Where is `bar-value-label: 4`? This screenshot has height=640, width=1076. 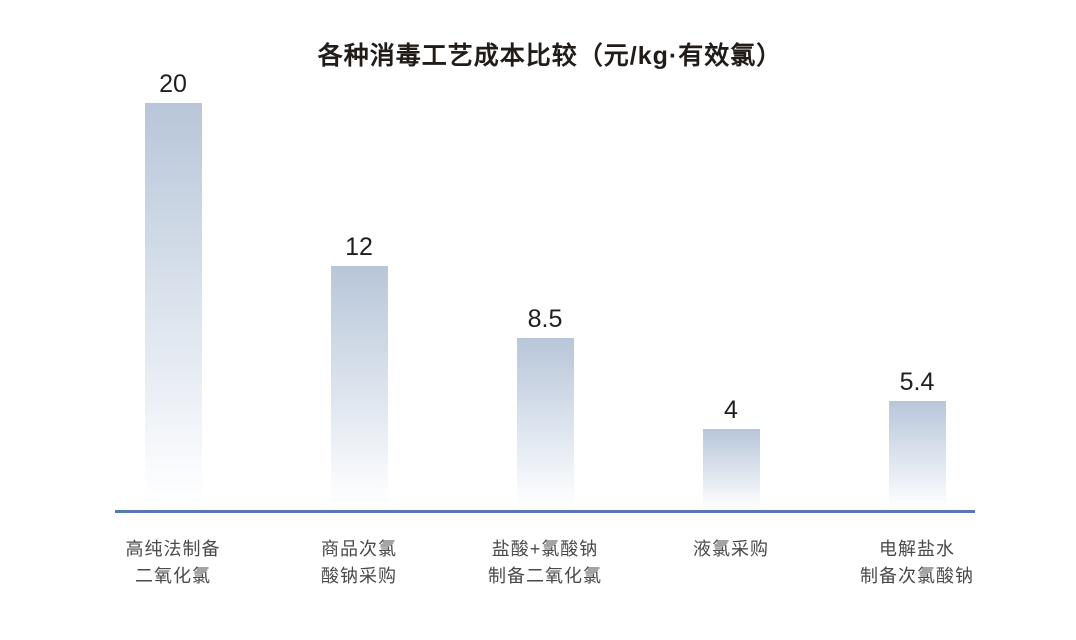
bar-value-label: 4 is located at coordinates (731, 410).